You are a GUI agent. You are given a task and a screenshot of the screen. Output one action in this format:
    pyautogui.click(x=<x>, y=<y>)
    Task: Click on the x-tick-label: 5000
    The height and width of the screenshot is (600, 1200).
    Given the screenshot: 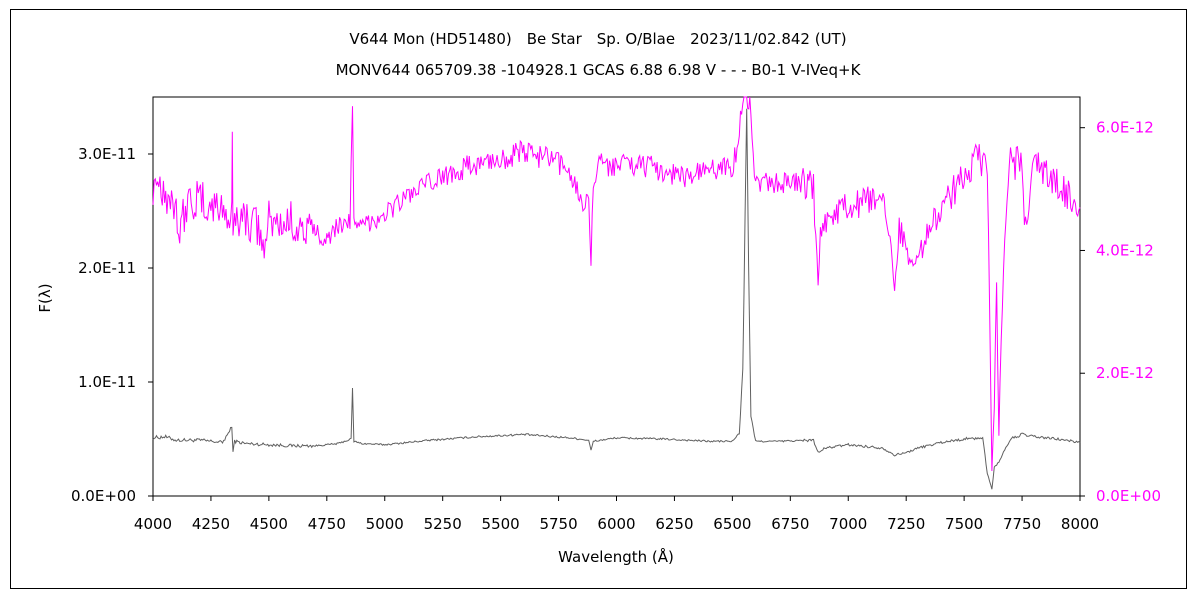 What is the action you would take?
    pyautogui.click(x=385, y=524)
    